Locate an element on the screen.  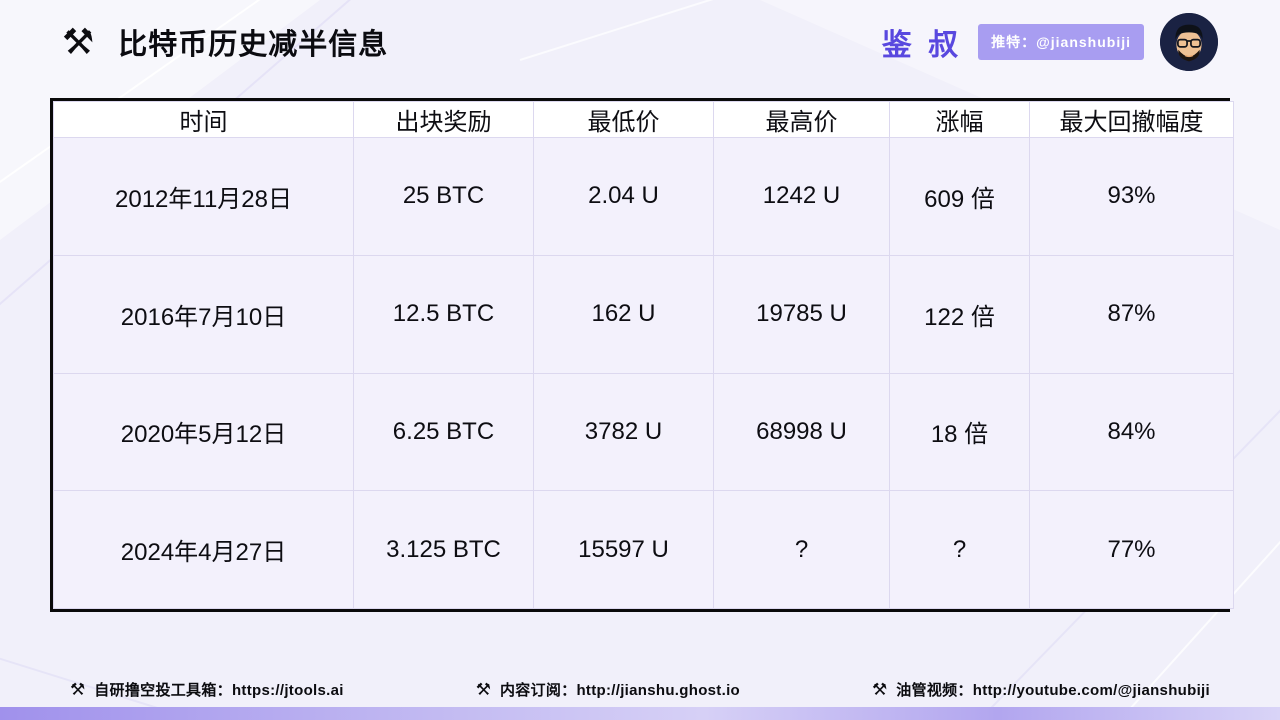
table-cell: 84% is located at coordinates (1131, 432).